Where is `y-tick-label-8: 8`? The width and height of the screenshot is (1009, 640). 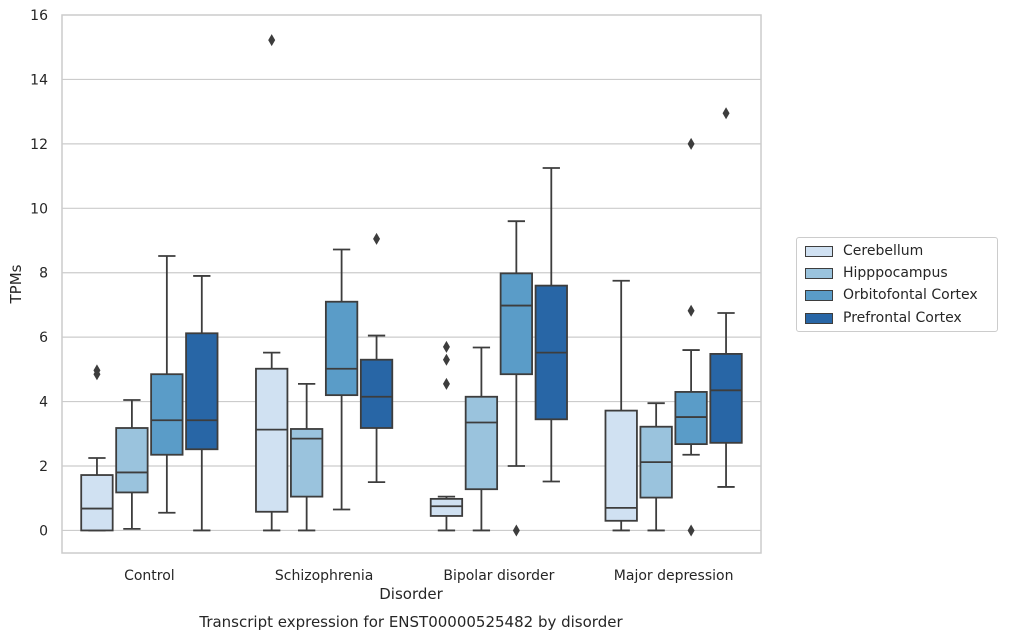
y-tick-label-8: 8 is located at coordinates (43, 274).